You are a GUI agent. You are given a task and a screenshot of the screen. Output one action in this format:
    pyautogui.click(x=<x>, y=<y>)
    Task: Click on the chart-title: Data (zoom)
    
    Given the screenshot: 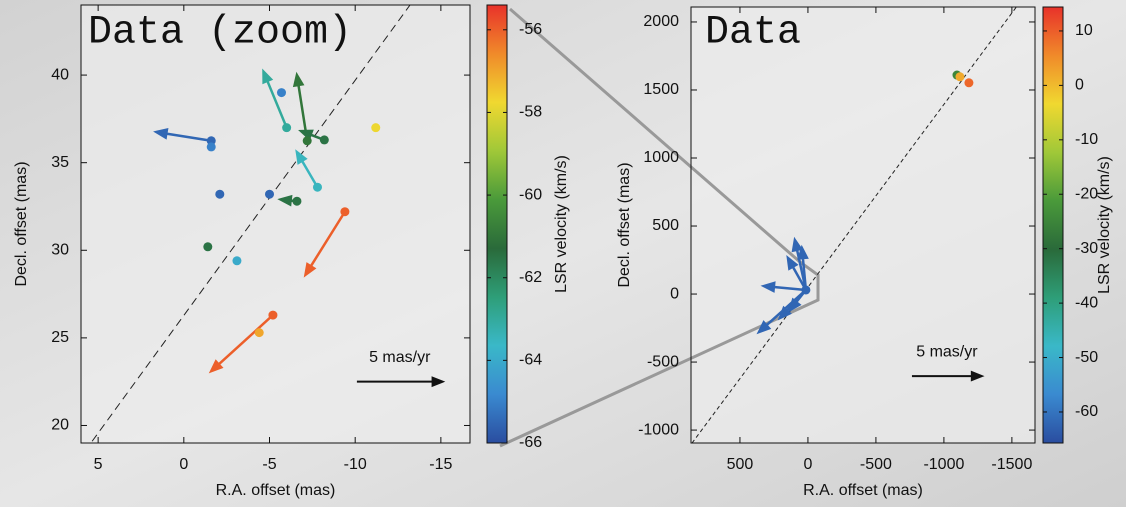 What is the action you would take?
    pyautogui.click(x=220, y=33)
    